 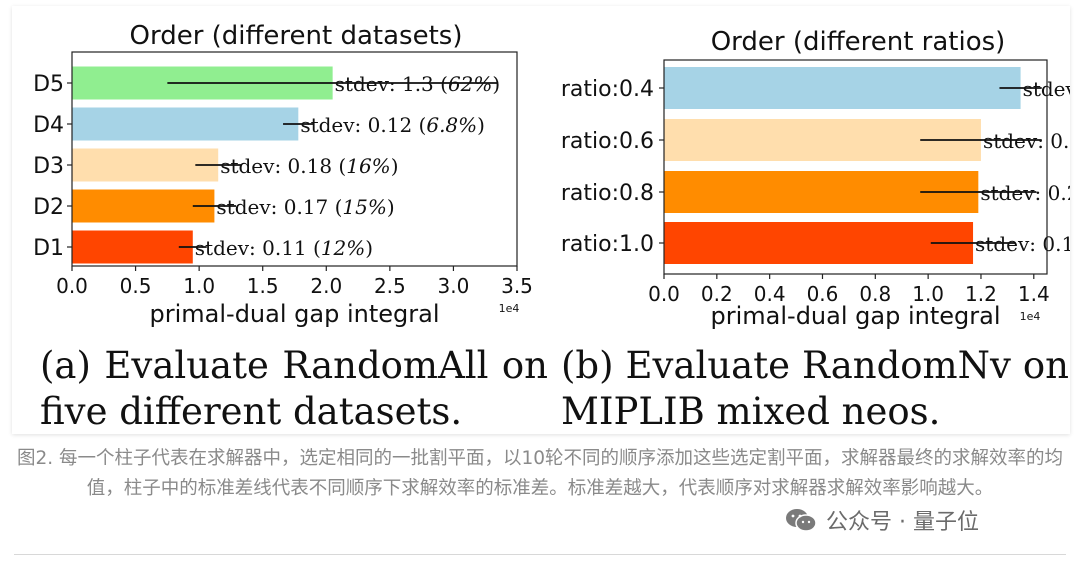 I want to click on x-tick-label: 0.2, so click(x=717, y=294).